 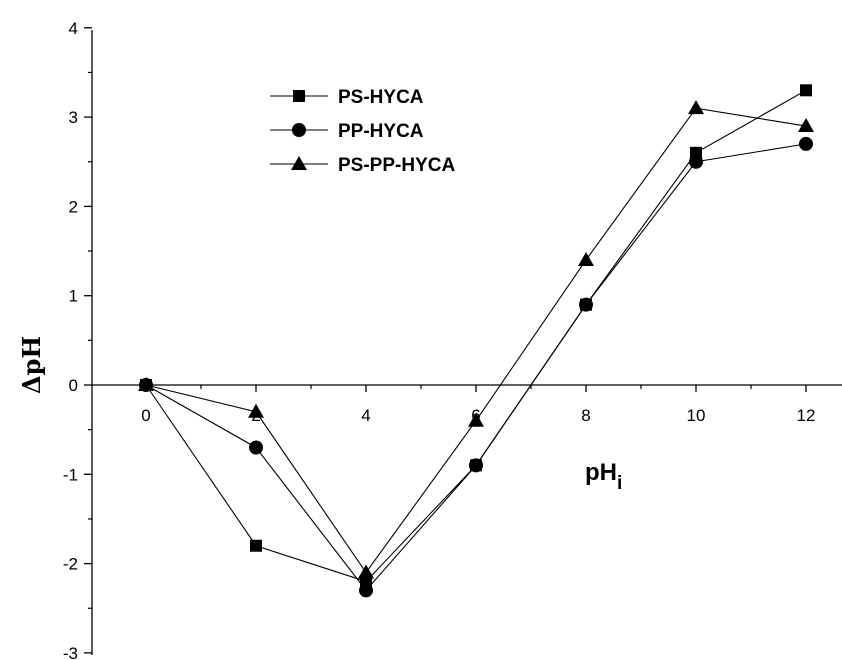 I want to click on legend-label: PS-HYCA, so click(x=381, y=97).